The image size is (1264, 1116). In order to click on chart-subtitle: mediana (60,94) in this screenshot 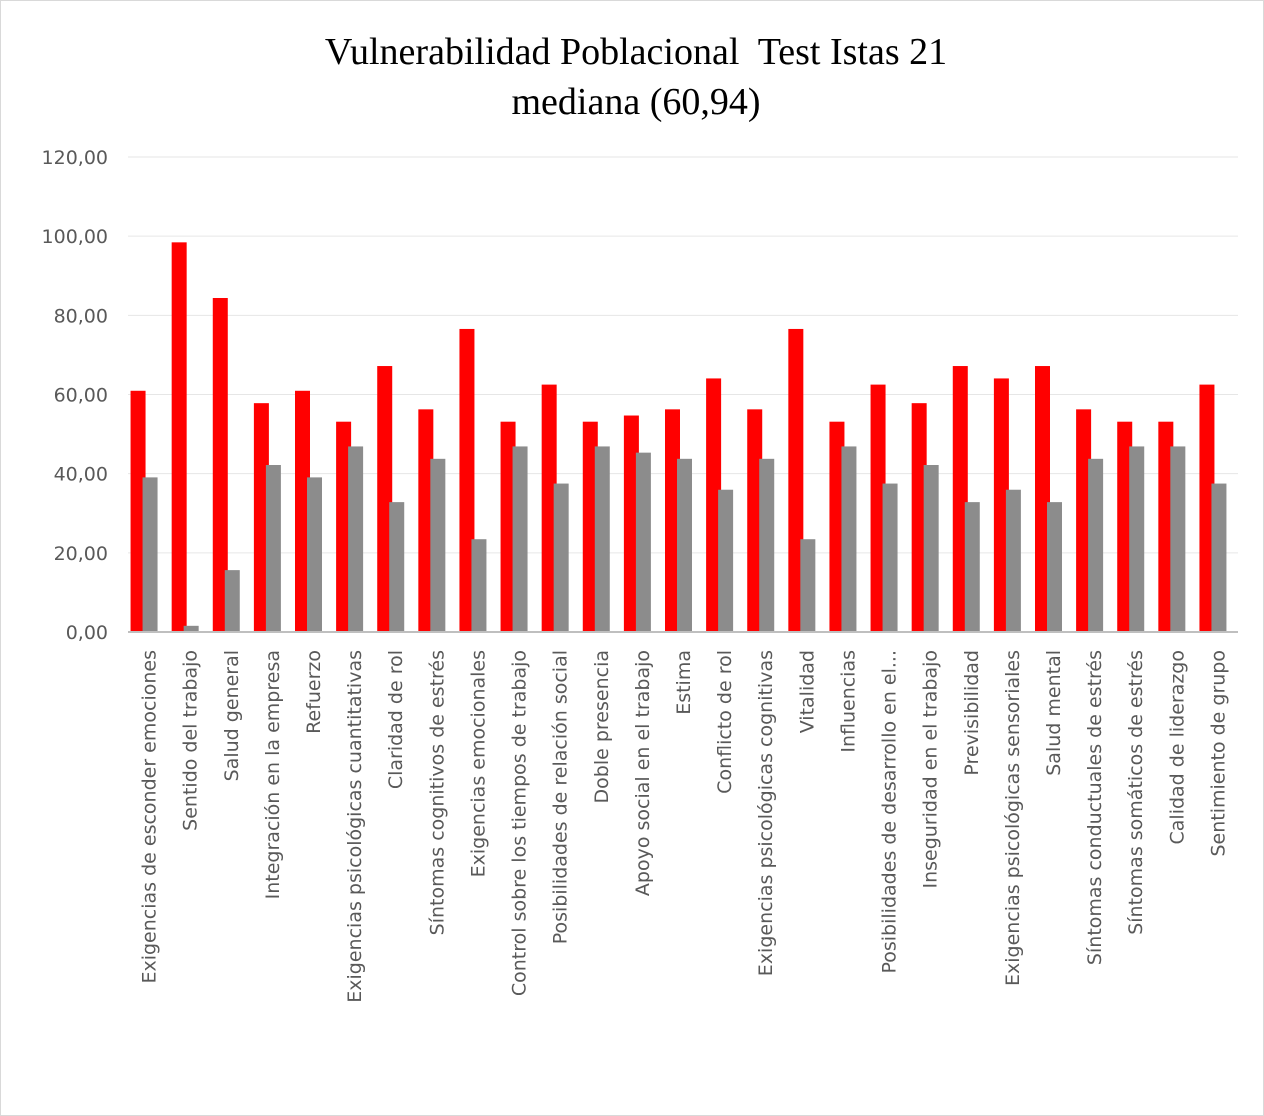, I will do `click(635, 102)`.